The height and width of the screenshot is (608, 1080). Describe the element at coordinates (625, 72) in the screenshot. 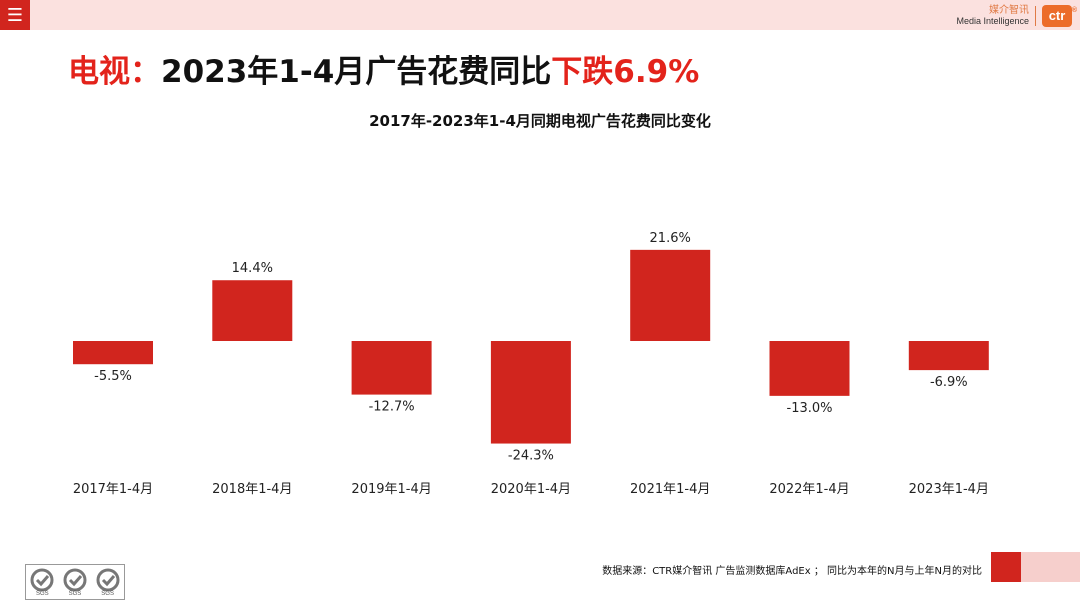

I see `title-highlight: 下跌6.9%` at that location.